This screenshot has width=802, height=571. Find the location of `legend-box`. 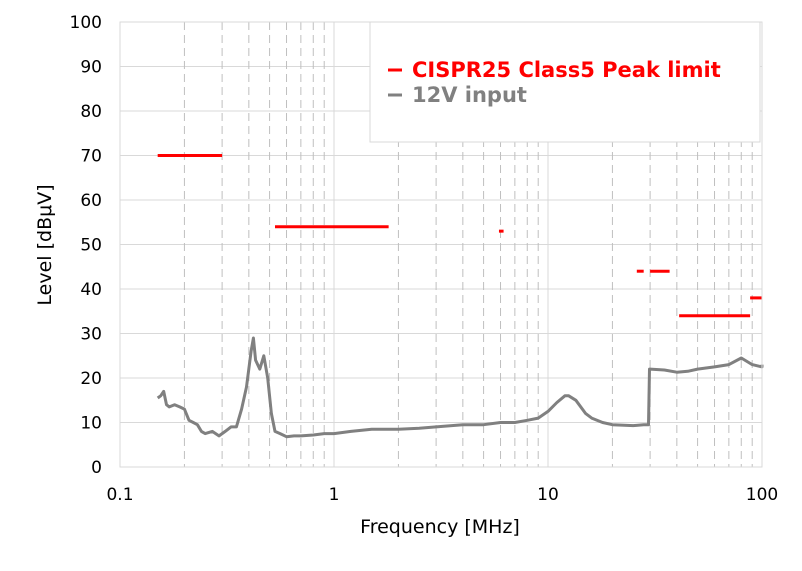

legend-box is located at coordinates (565, 82).